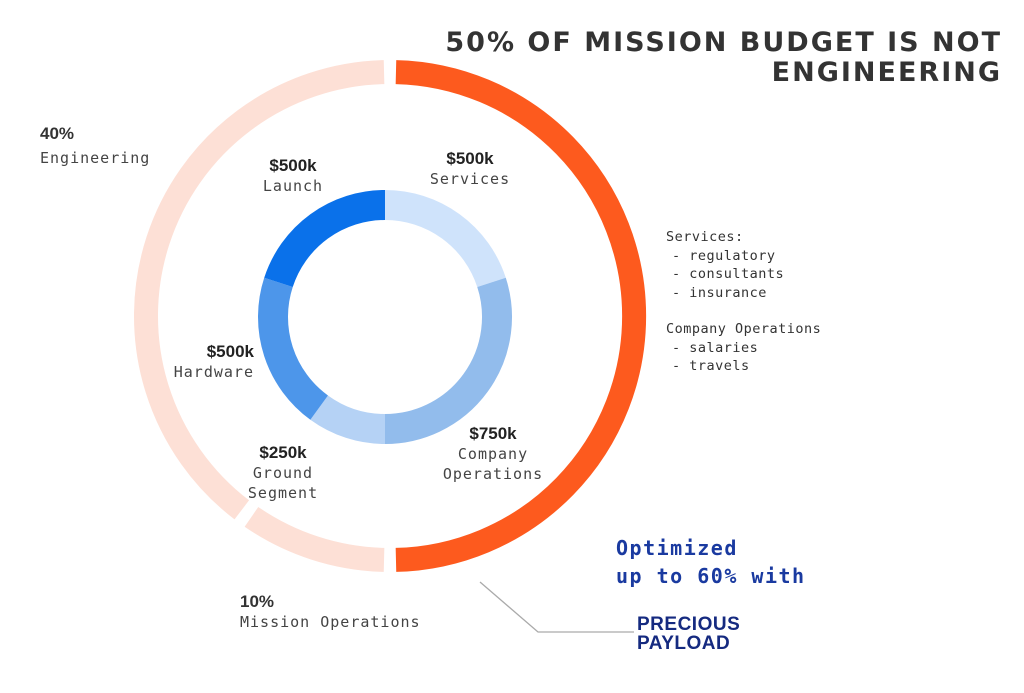 This screenshot has width=1024, height=693. I want to click on company-operations-name-1: Company, so click(493, 454).